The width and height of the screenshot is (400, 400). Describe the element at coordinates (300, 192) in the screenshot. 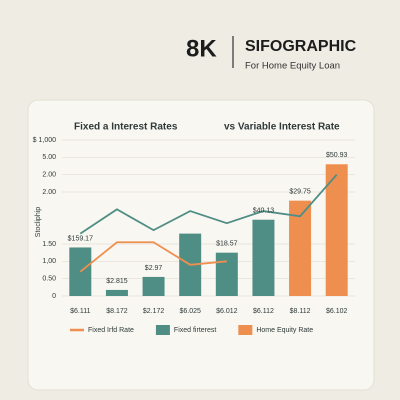

I see `bar-annotation: $29.75` at that location.